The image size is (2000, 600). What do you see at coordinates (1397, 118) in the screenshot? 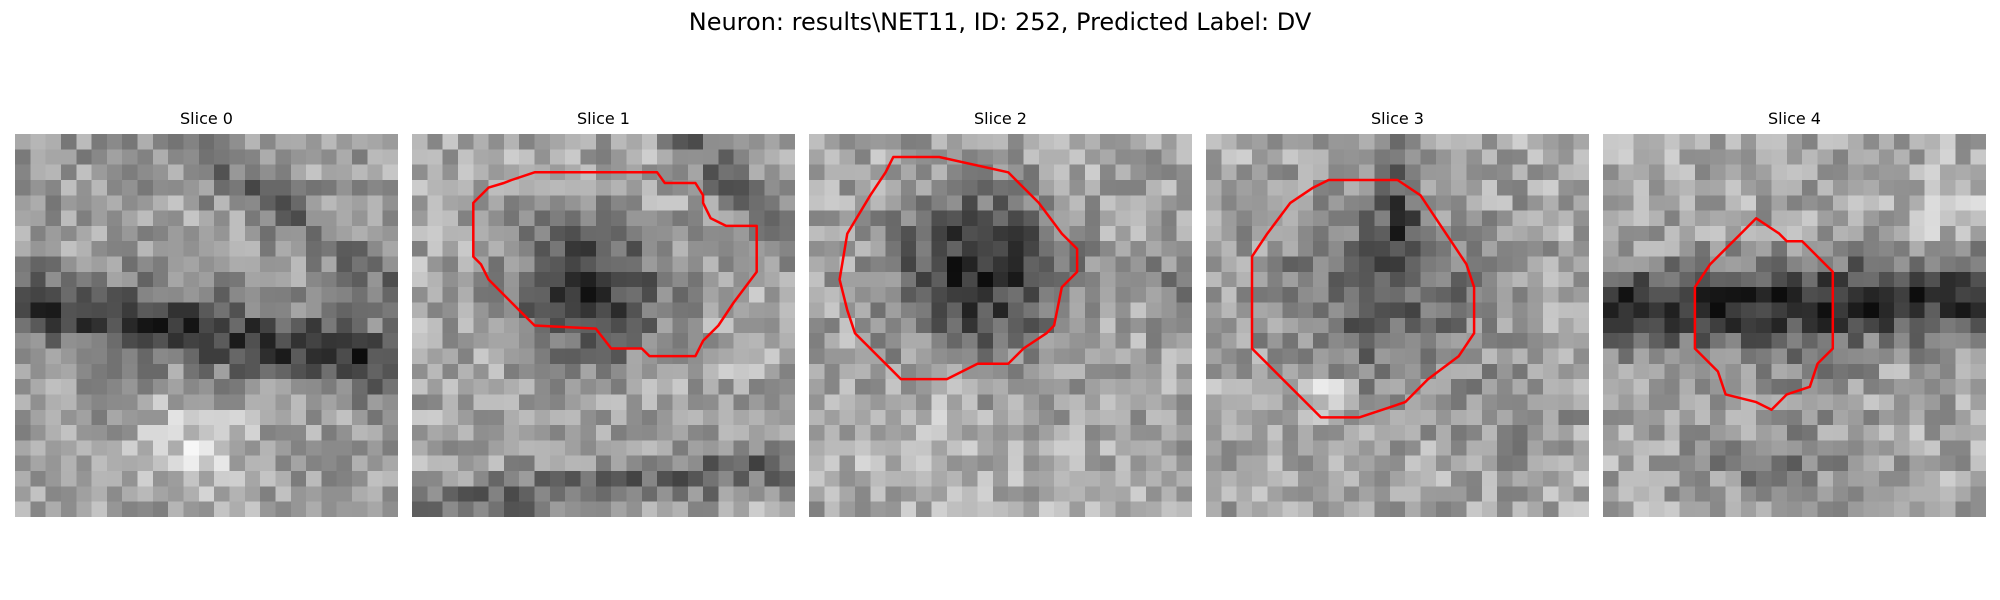
I see `slice-title-3: Slice 3` at bounding box center [1397, 118].